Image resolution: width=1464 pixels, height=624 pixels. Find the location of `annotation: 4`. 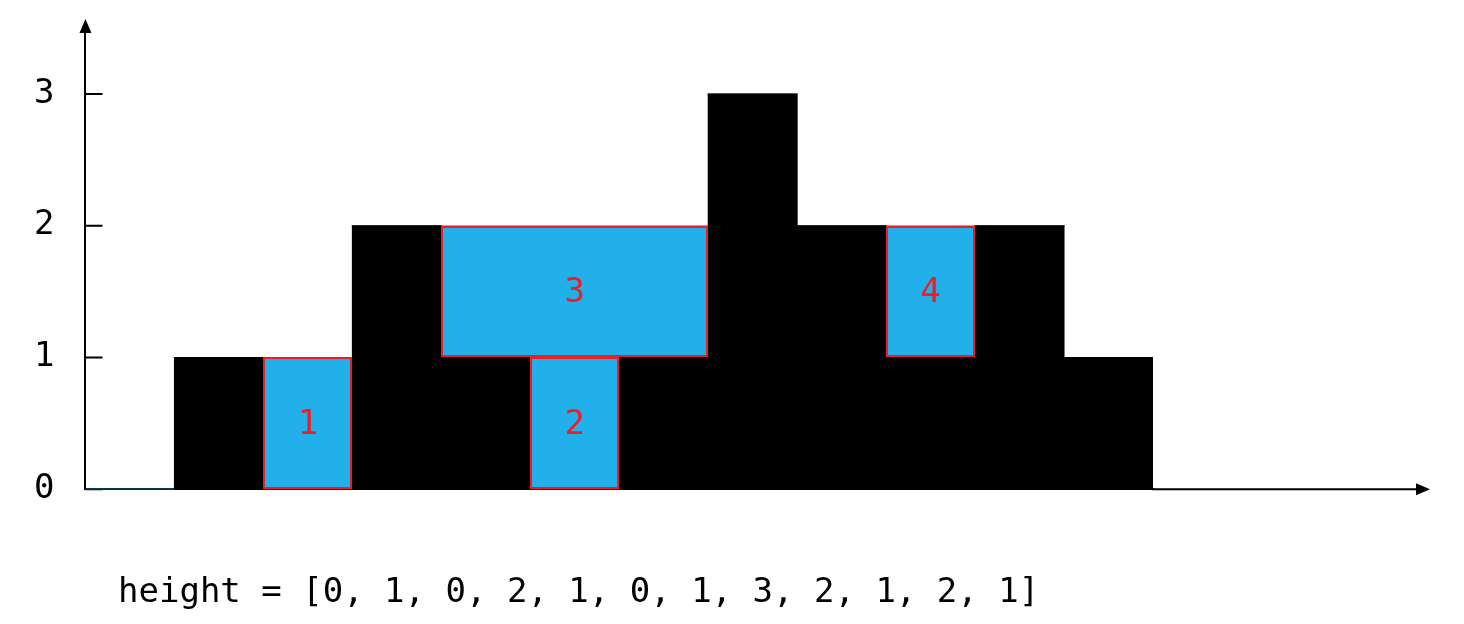

annotation: 4 is located at coordinates (930, 290).